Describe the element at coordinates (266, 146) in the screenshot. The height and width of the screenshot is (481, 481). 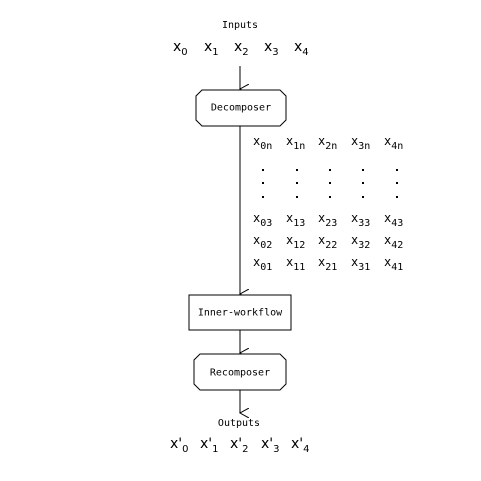
I see `matrix-cell-r0-c0-subscript: 0n` at that location.